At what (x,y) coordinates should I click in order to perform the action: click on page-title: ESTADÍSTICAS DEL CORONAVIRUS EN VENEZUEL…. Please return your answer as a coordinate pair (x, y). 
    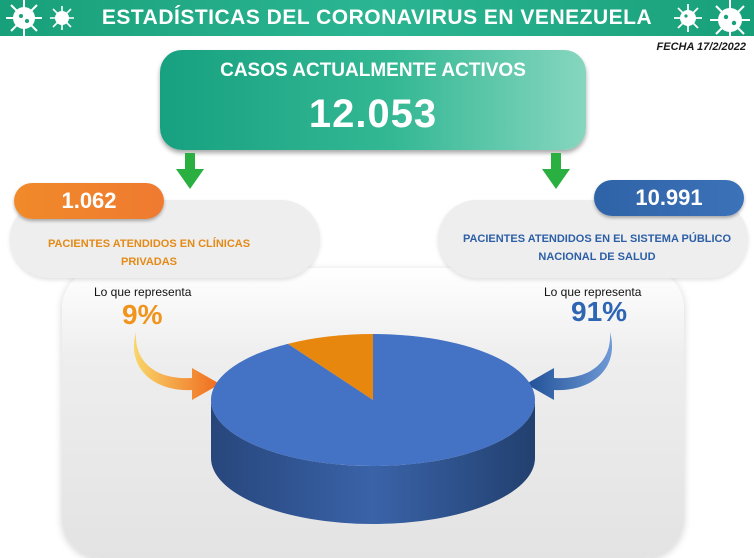
    Looking at the image, I should click on (377, 17).